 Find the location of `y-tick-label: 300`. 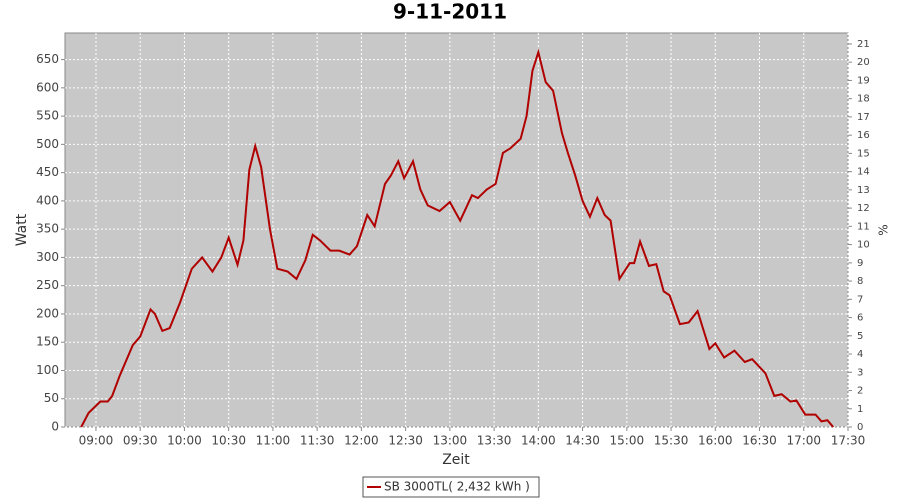

y-tick-label: 300 is located at coordinates (47, 257).